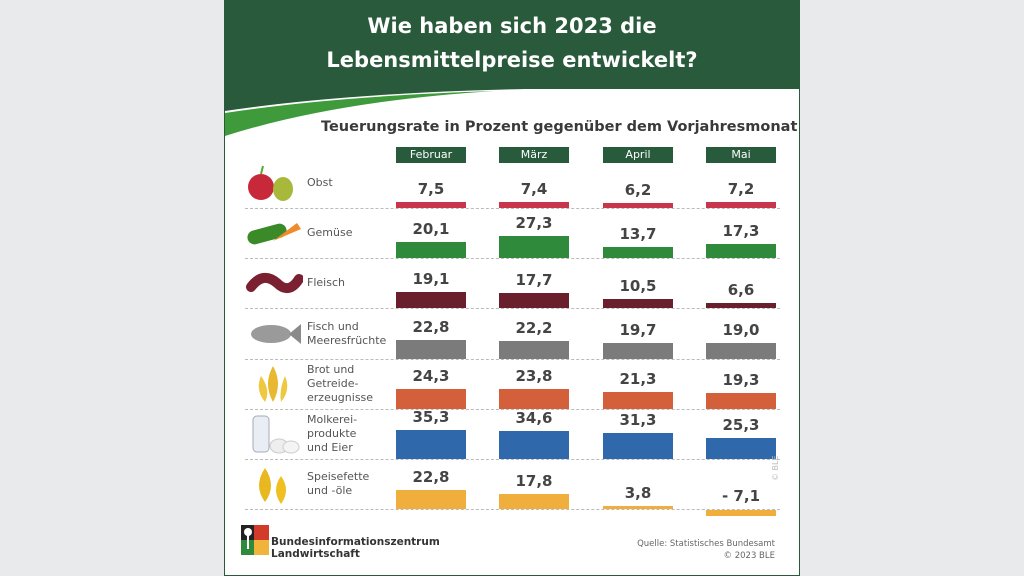  Describe the element at coordinates (338, 483) in the screenshot. I see `row-label: Speisefette und -öle` at that location.